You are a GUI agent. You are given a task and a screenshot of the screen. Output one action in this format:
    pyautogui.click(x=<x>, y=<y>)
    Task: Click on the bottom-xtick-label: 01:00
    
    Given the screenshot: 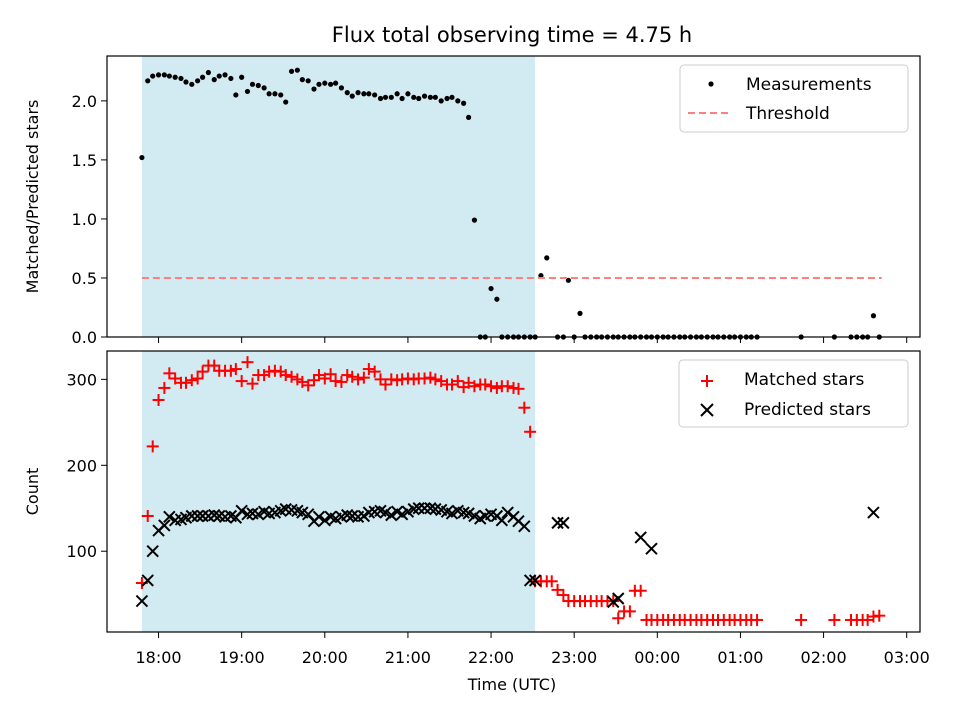 What is the action you would take?
    pyautogui.click(x=740, y=657)
    